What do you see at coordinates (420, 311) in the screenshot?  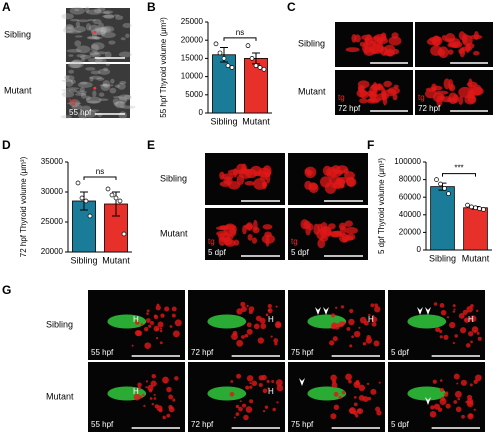 I see `arrowhead` at bounding box center [420, 311].